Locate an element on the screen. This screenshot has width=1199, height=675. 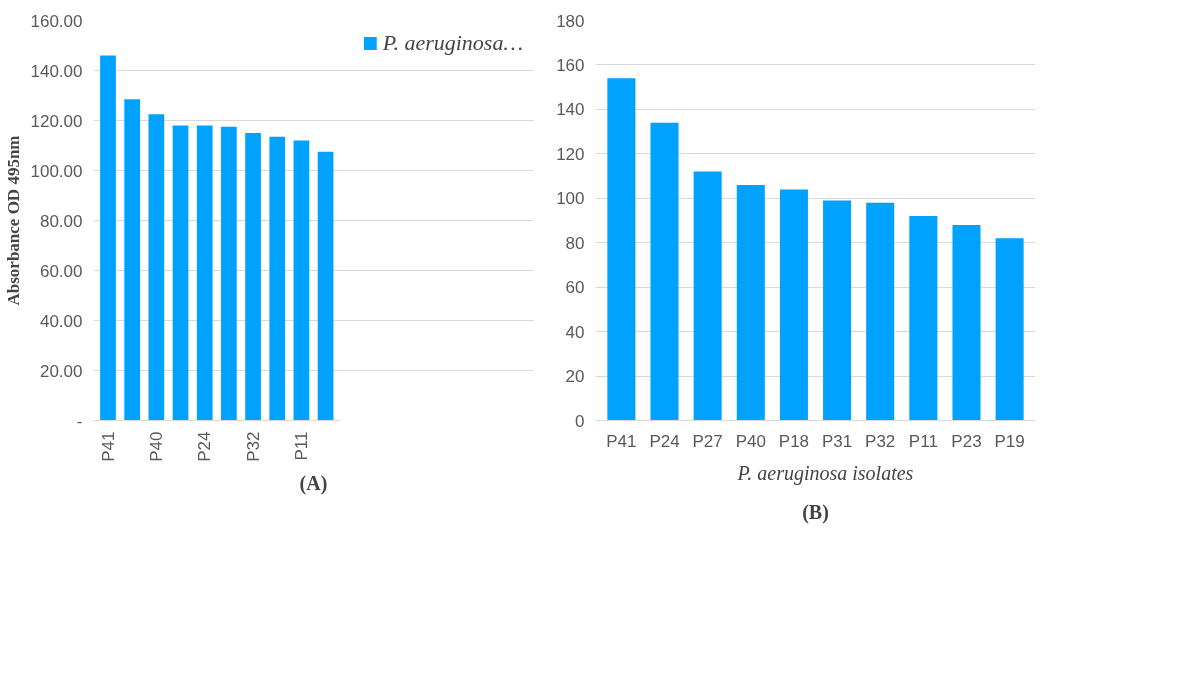
y-tick-label: 60.00 is located at coordinates (61, 271).